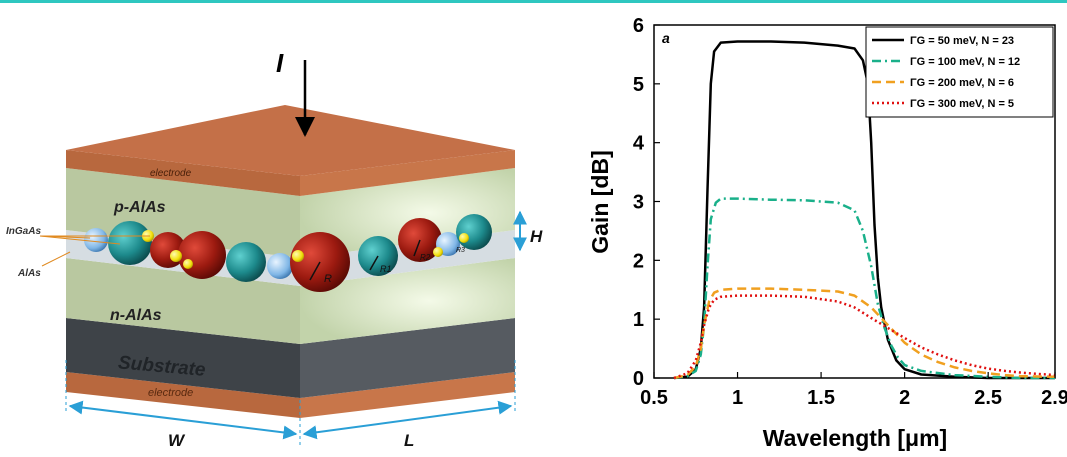  What do you see at coordinates (29, 273) in the screenshot?
I see `alas-callout: AlAs` at bounding box center [29, 273].